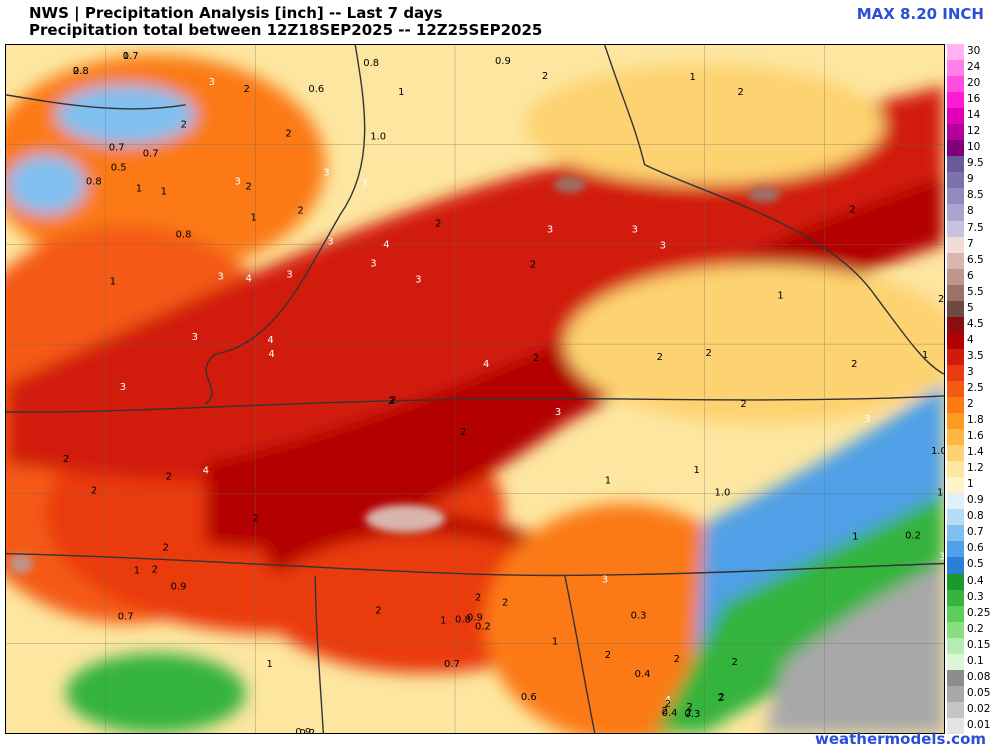 The width and height of the screenshot is (1000, 750). Describe the element at coordinates (974, 131) in the screenshot. I see `legend-label: 12` at that location.